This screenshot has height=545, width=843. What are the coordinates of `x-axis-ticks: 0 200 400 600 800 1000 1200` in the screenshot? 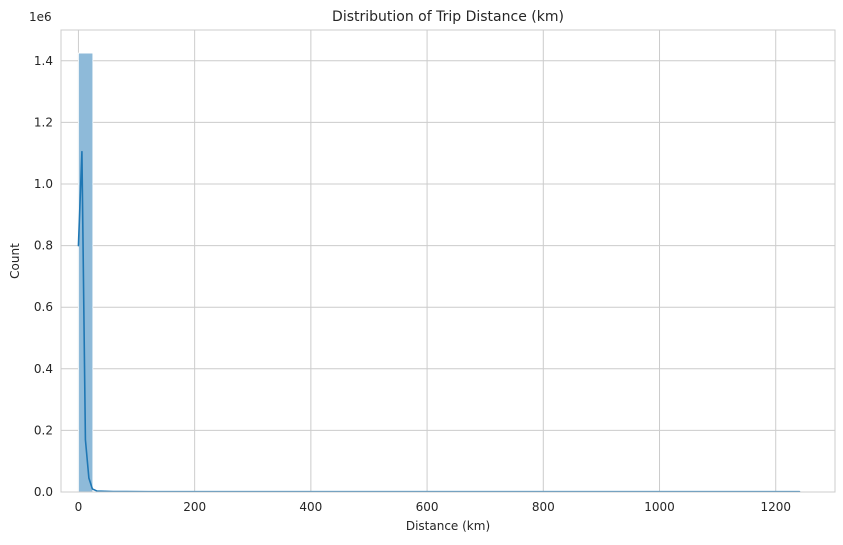 It's located at (433, 507).